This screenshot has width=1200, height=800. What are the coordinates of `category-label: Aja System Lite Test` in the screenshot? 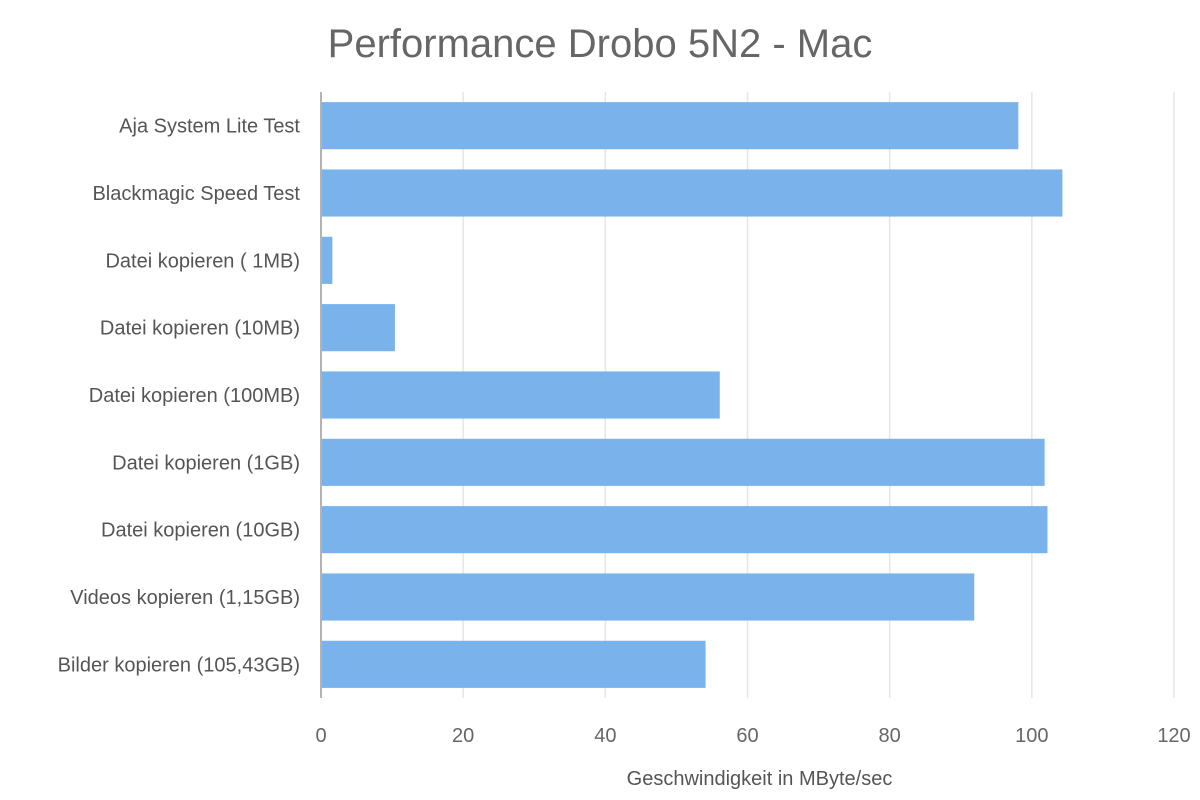 It's located at (209, 127).